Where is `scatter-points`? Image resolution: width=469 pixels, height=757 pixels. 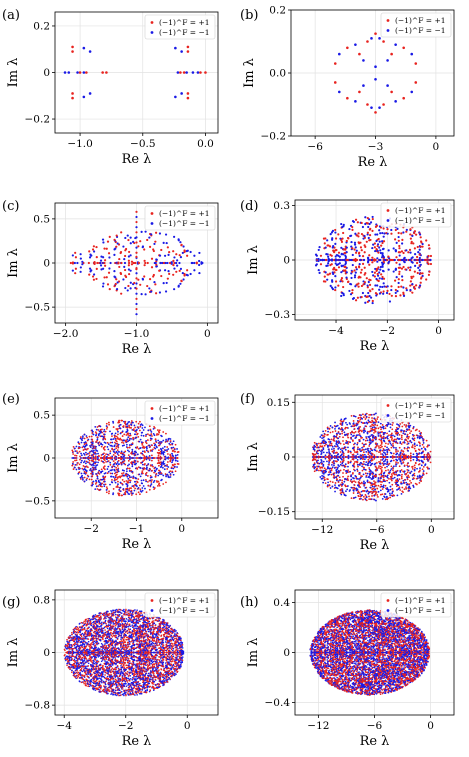 scatter-points is located at coordinates (125, 458).